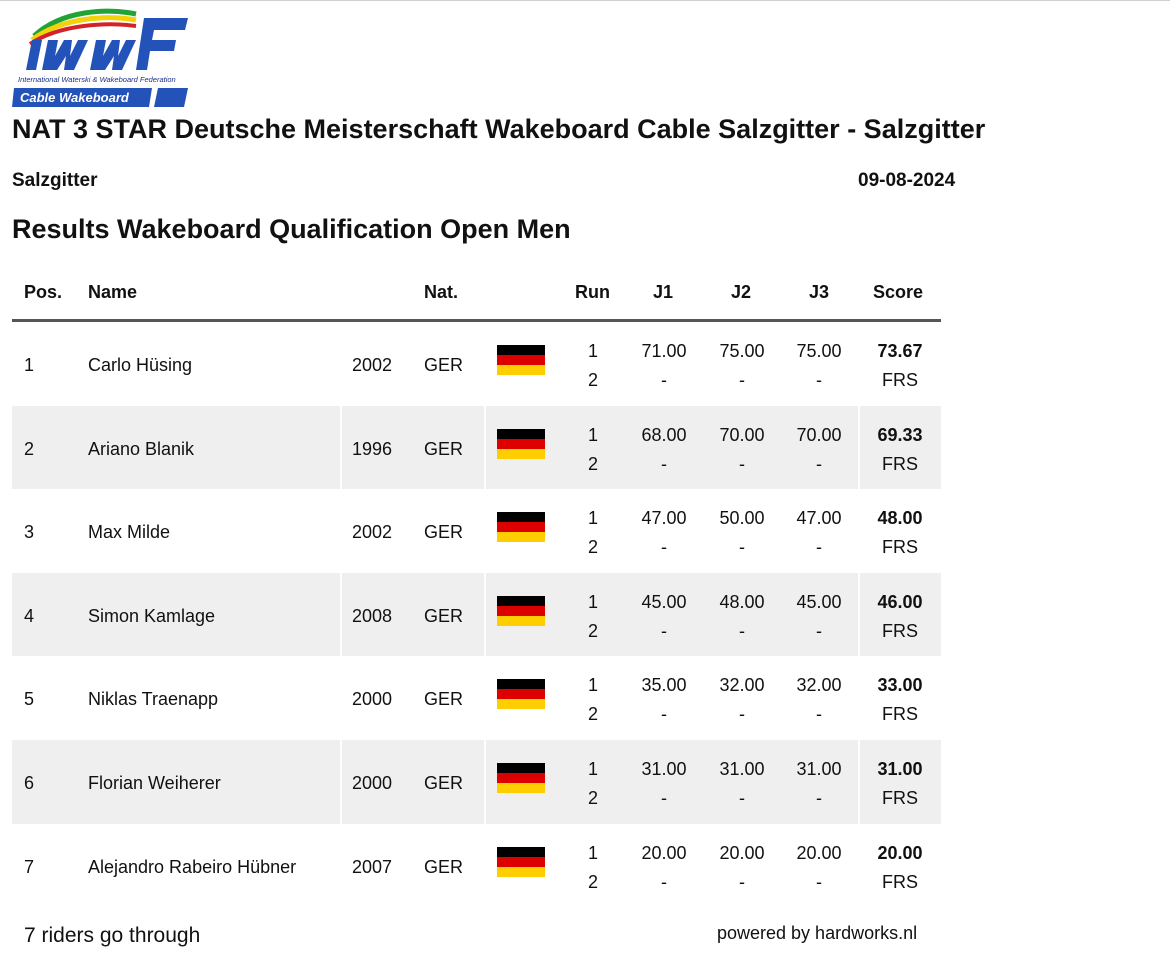  Describe the element at coordinates (154, 782) in the screenshot. I see `rider-name: Florian Weiherer` at that location.